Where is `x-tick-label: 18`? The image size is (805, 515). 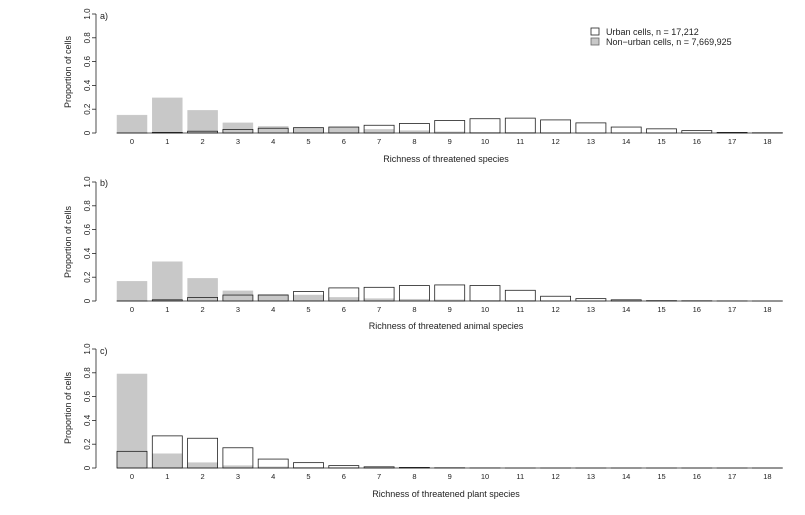
x-tick-label: 18 is located at coordinates (767, 141).